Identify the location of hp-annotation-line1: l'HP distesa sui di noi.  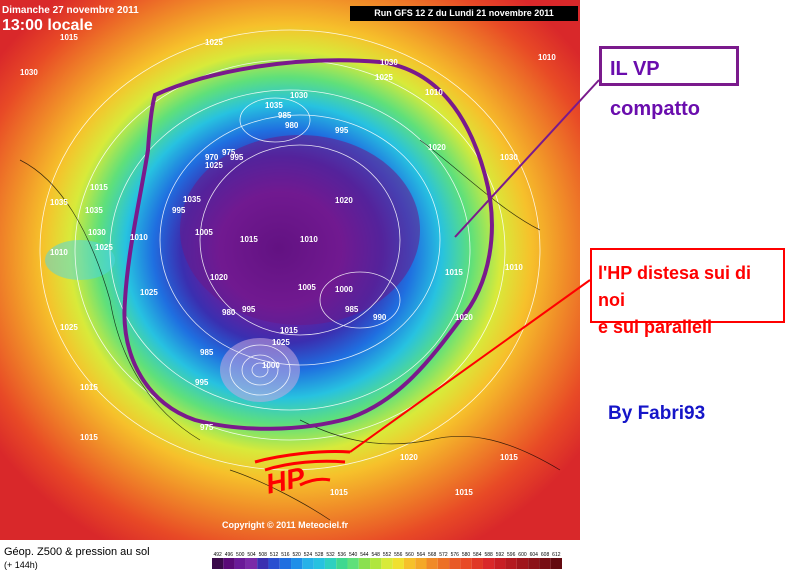
(674, 286).